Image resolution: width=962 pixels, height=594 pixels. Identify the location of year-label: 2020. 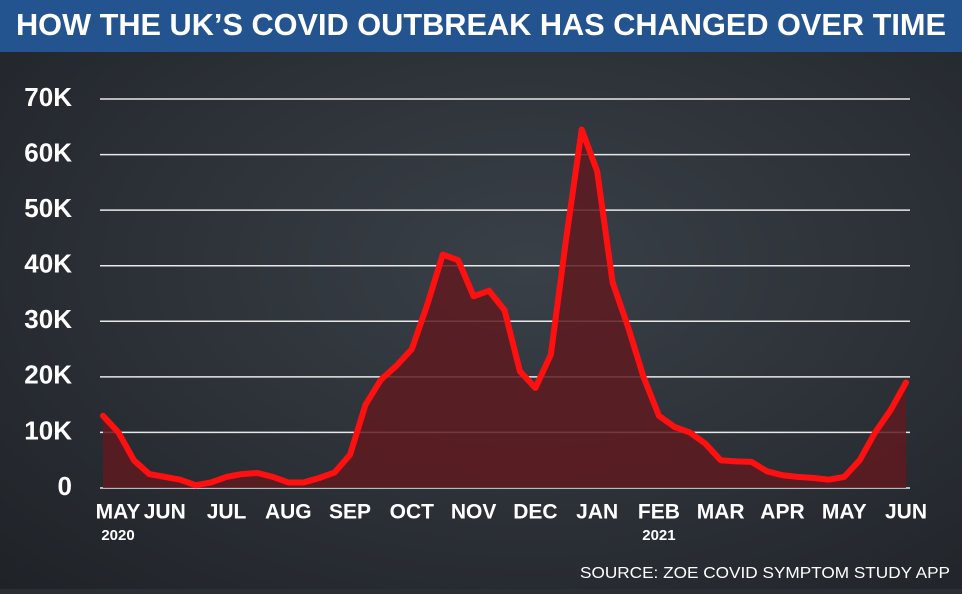
(117, 535).